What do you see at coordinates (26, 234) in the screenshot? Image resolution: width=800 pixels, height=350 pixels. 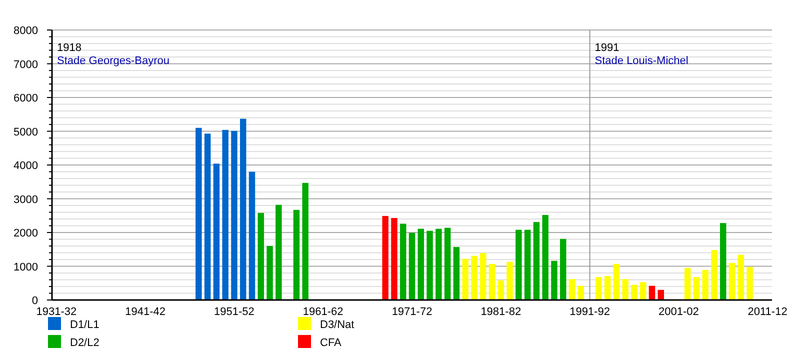 I see `y-tick-label: 2000` at bounding box center [26, 234].